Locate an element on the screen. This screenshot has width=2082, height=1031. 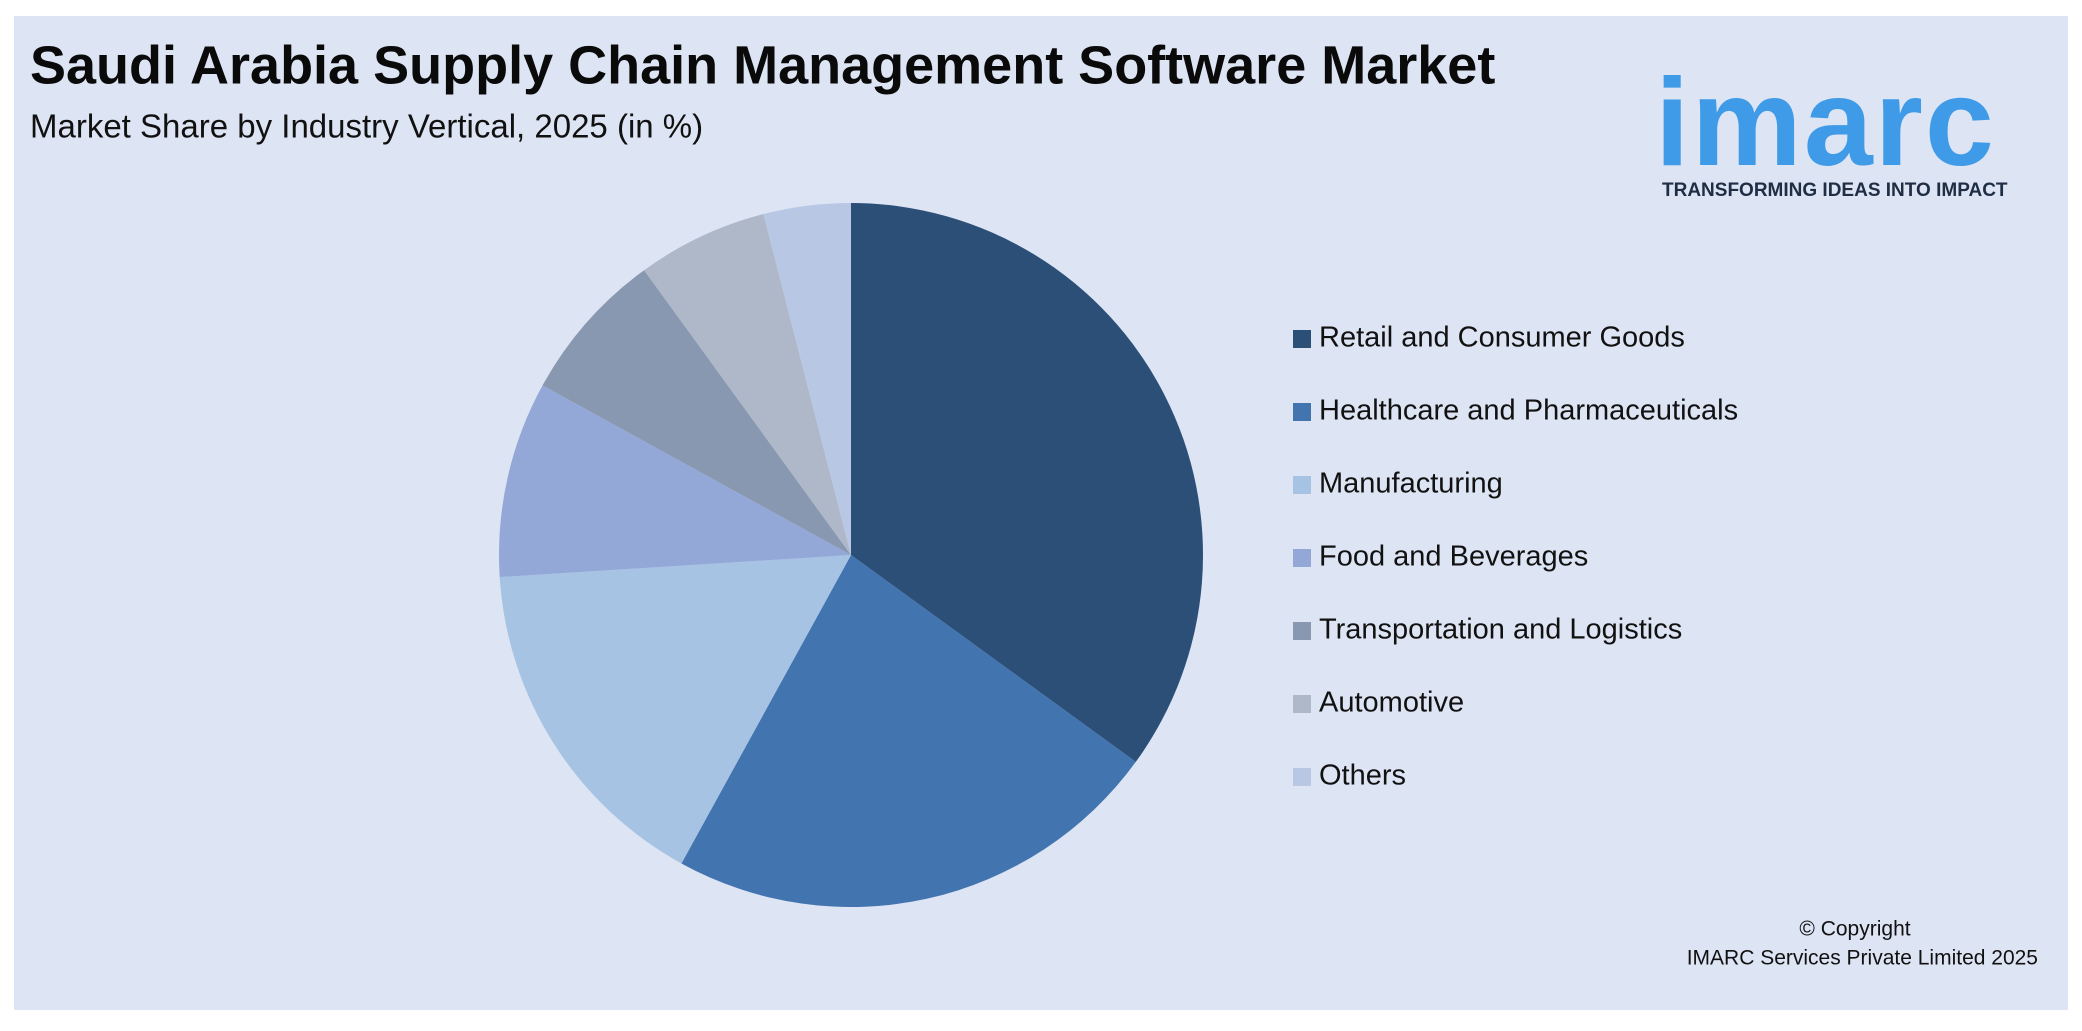
legend-label: Manufacturing is located at coordinates (1411, 484).